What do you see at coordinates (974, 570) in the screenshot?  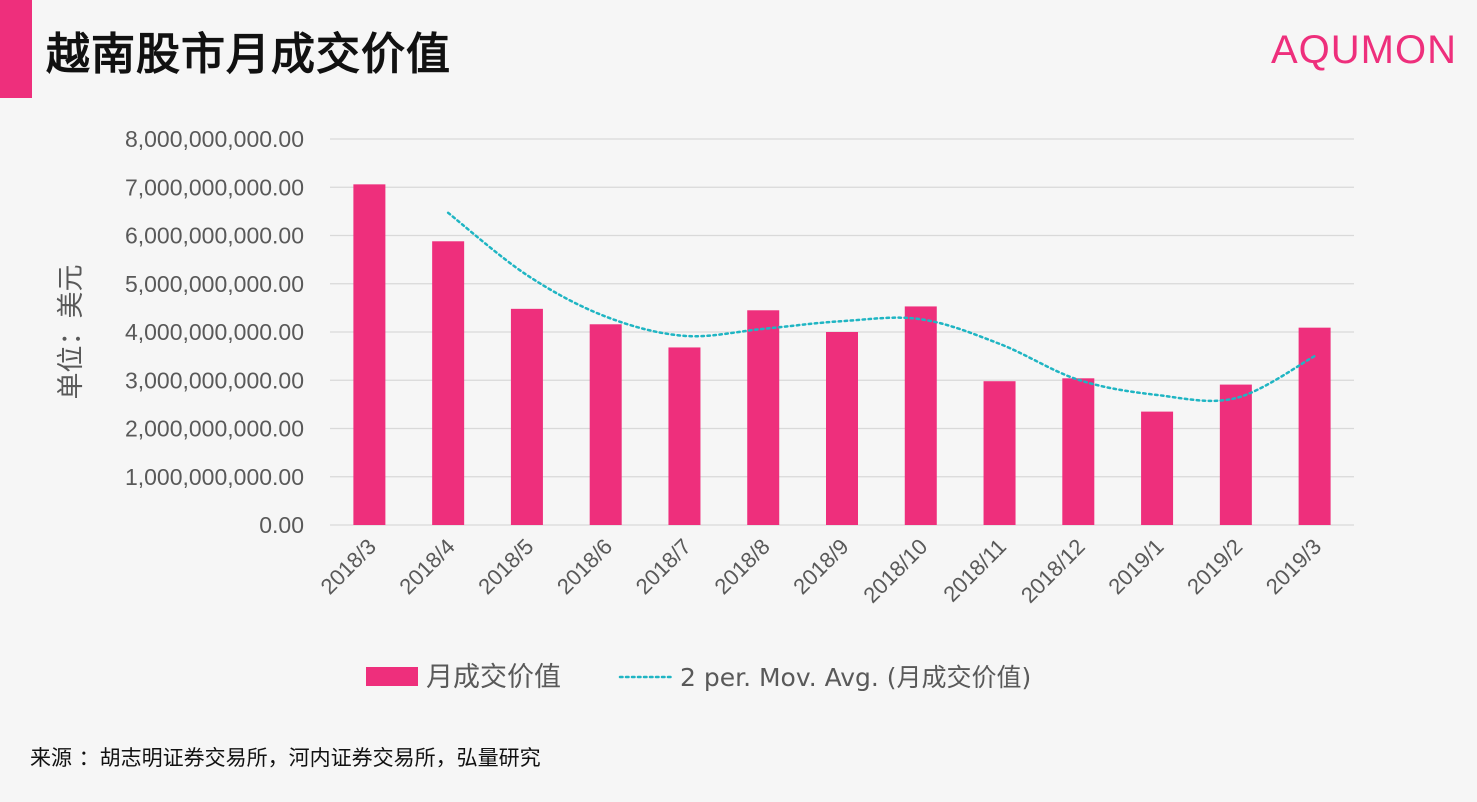 I see `x-tick-label: 2018/11` at bounding box center [974, 570].